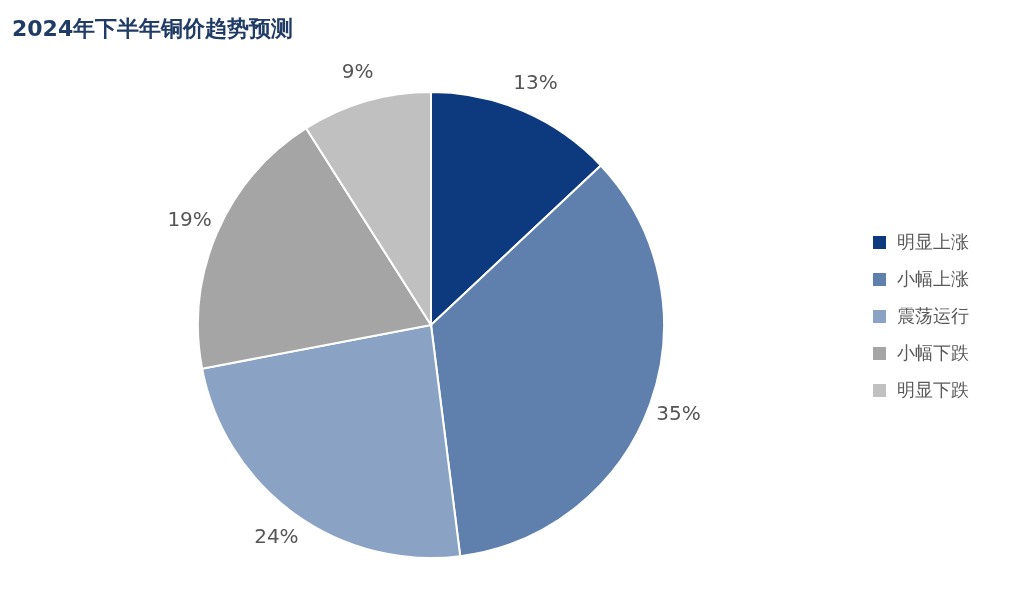 This screenshot has height=590, width=1014. I want to click on title: 2024年下半年铜价趋势预测, so click(153, 28).